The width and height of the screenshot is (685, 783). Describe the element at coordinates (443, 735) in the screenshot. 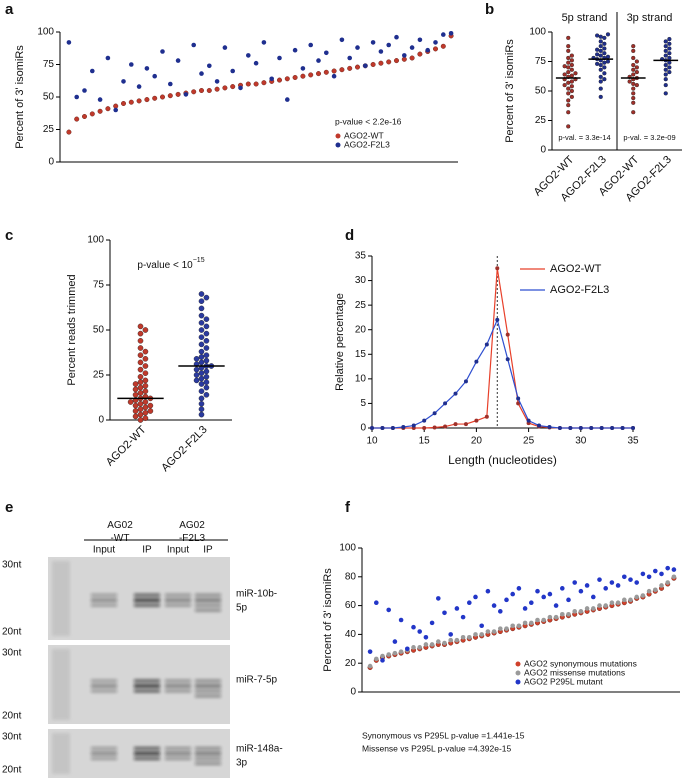

I see `note: Synonymous vs P295L p-value =1.441e-15` at that location.